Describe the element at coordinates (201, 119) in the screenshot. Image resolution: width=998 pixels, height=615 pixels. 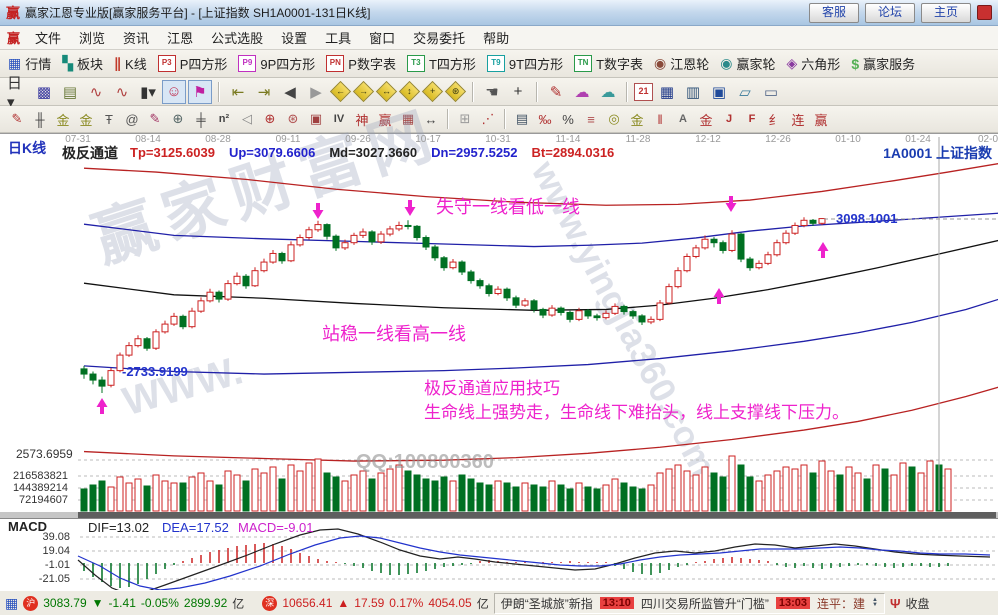
I see `toolbar-ruler-grid: ╪` at that location.